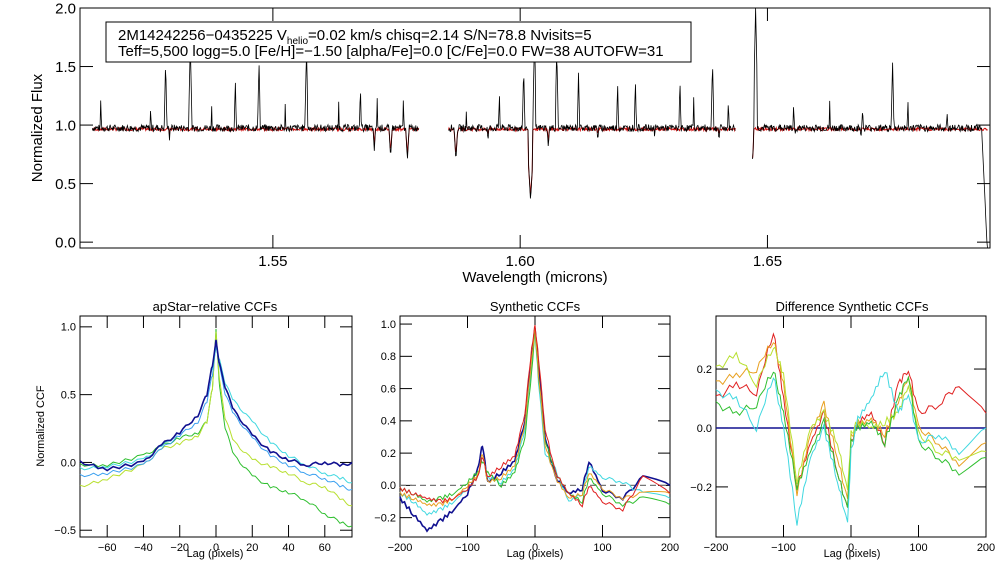 The height and width of the screenshot is (576, 1008). Describe the element at coordinates (388, 325) in the screenshot. I see `synthetic-ccf-y-tick-label: 1.0` at that location.